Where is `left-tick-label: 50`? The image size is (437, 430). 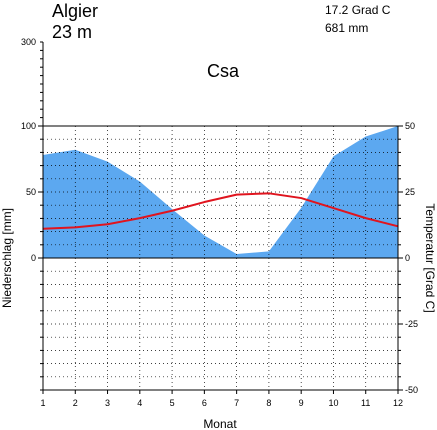
left-tick-label: 50 is located at coordinates (31, 192).